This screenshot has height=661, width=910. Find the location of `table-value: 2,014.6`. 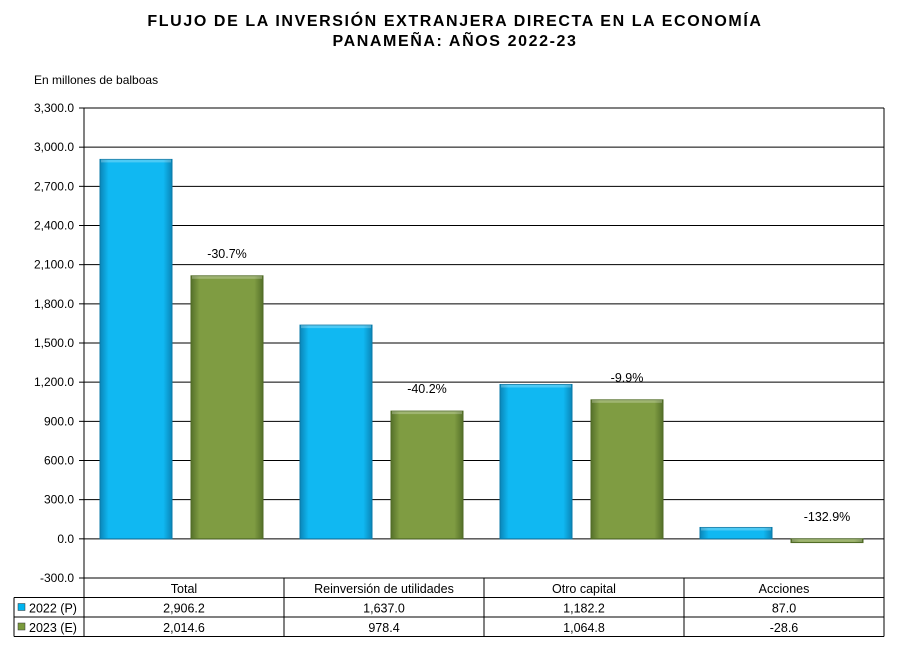

table-value: 2,014.6 is located at coordinates (184, 628).